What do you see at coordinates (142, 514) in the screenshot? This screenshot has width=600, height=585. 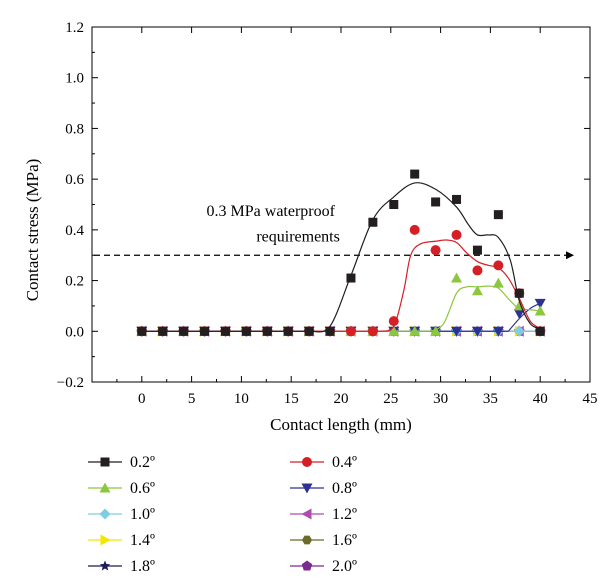 I see `legend-label: 1.0º` at bounding box center [142, 514].